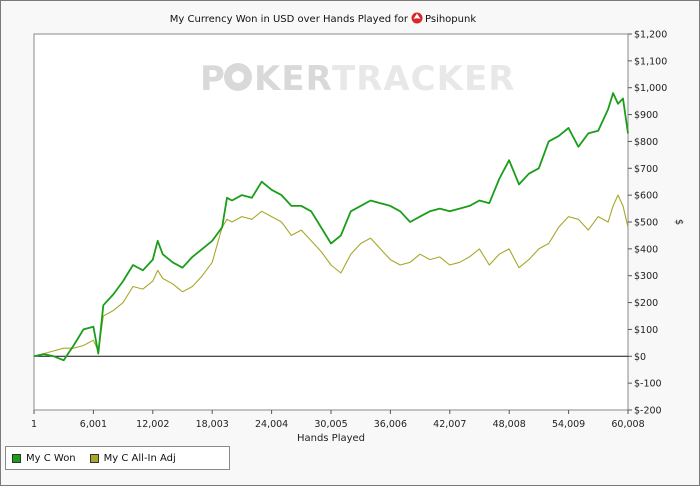 The height and width of the screenshot is (486, 700). What do you see at coordinates (646, 330) in the screenshot?
I see `y-tick-label: $100` at bounding box center [646, 330].